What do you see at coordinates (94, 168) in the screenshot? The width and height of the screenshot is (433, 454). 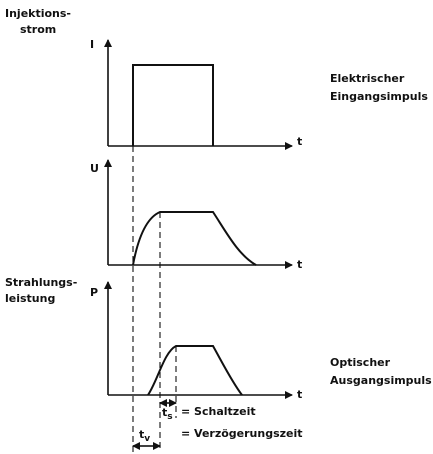 I see `axis-label: U` at bounding box center [94, 168].